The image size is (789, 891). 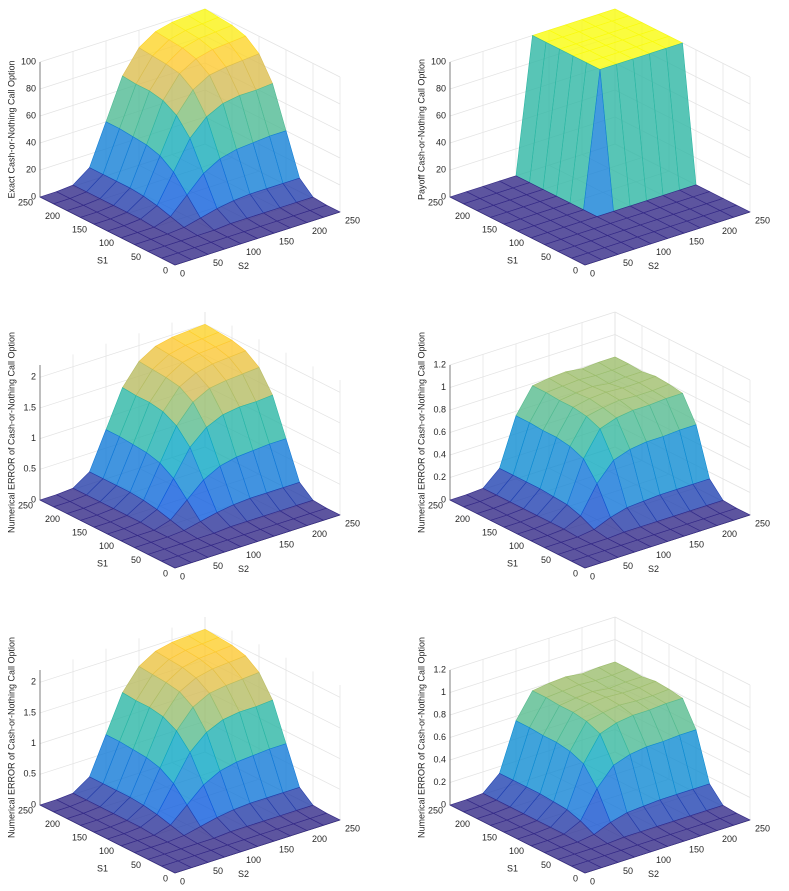 What do you see at coordinates (31, 142) in the screenshot?
I see `z-tick-label: 40` at bounding box center [31, 142].